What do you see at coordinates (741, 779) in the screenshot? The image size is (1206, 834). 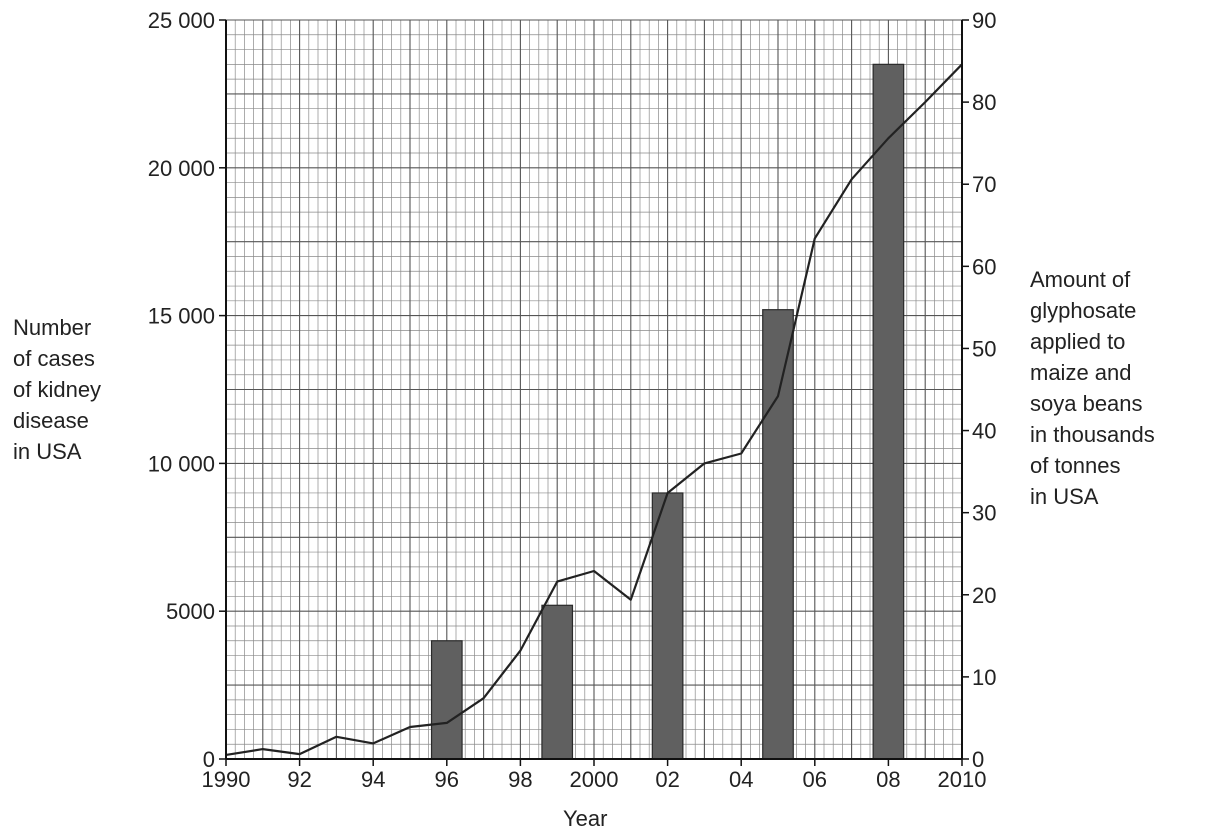 I see `x-tick-label: 04` at bounding box center [741, 779].